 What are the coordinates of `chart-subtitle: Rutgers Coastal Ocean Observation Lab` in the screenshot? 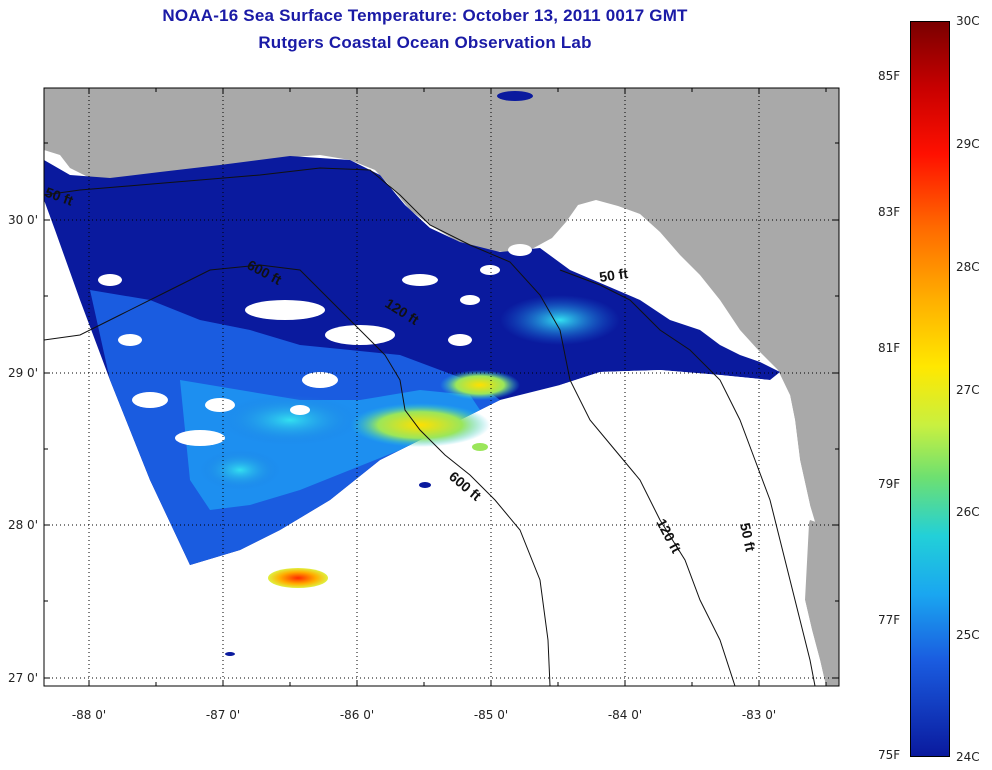 It's located at (425, 42).